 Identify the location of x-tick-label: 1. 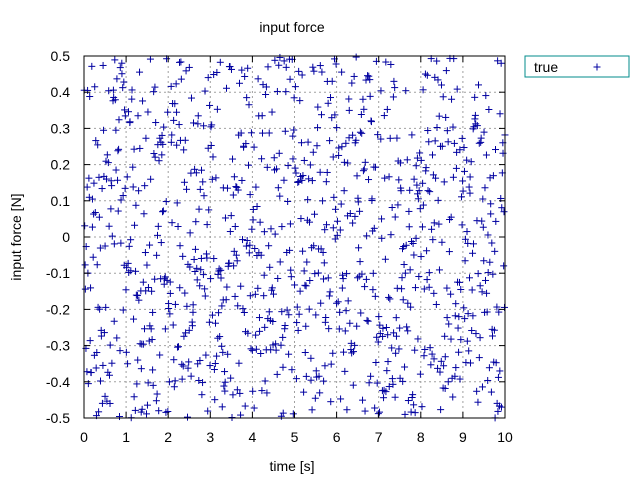
(126, 437).